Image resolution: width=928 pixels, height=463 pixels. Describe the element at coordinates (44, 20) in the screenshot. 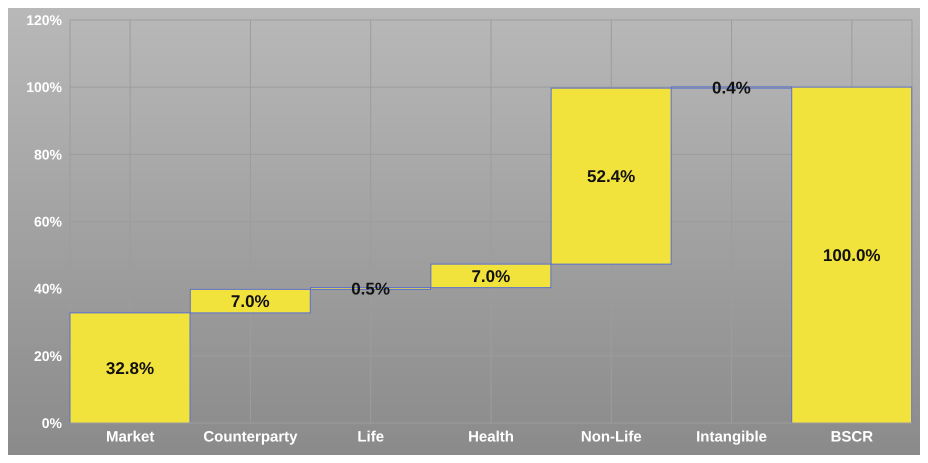

I see `y-tick-label: 120%` at that location.